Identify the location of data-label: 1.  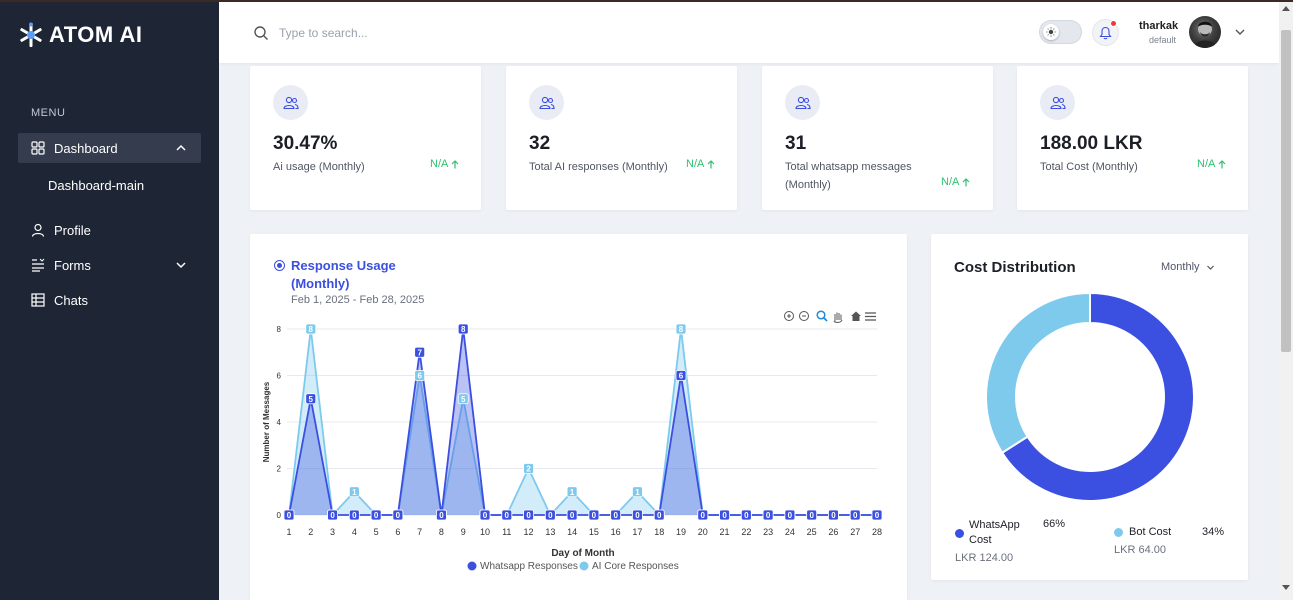
(354, 492).